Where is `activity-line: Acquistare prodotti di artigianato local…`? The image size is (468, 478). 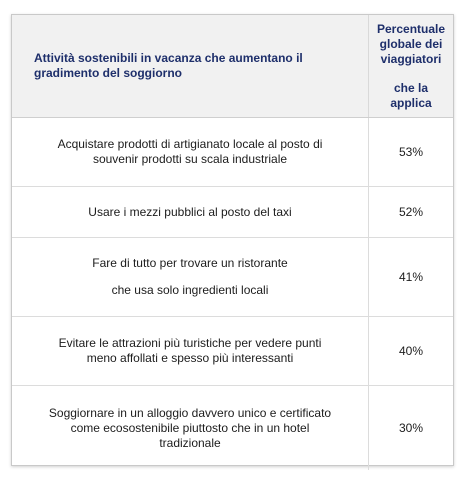 activity-line: Acquistare prodotti di artigianato local… is located at coordinates (190, 144).